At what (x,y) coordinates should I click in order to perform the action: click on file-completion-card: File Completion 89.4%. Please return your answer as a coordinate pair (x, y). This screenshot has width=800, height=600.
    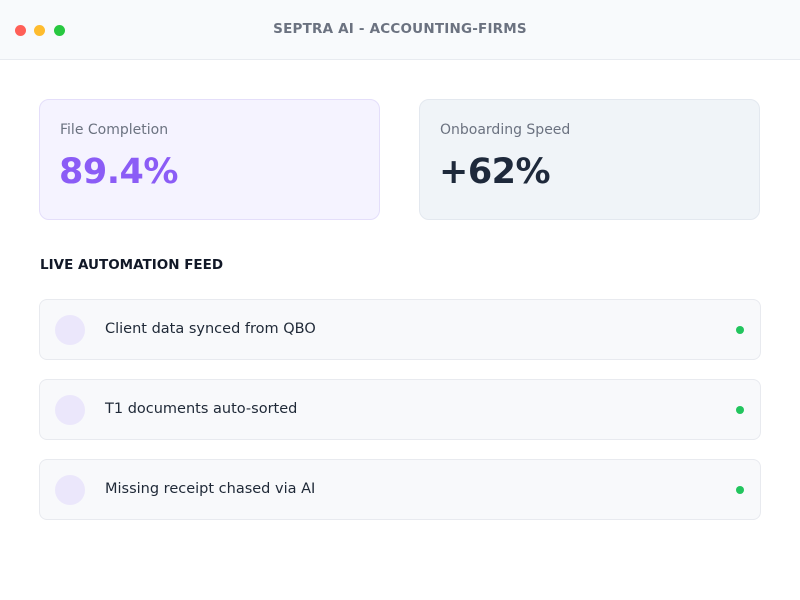
    Looking at the image, I should click on (209, 159).